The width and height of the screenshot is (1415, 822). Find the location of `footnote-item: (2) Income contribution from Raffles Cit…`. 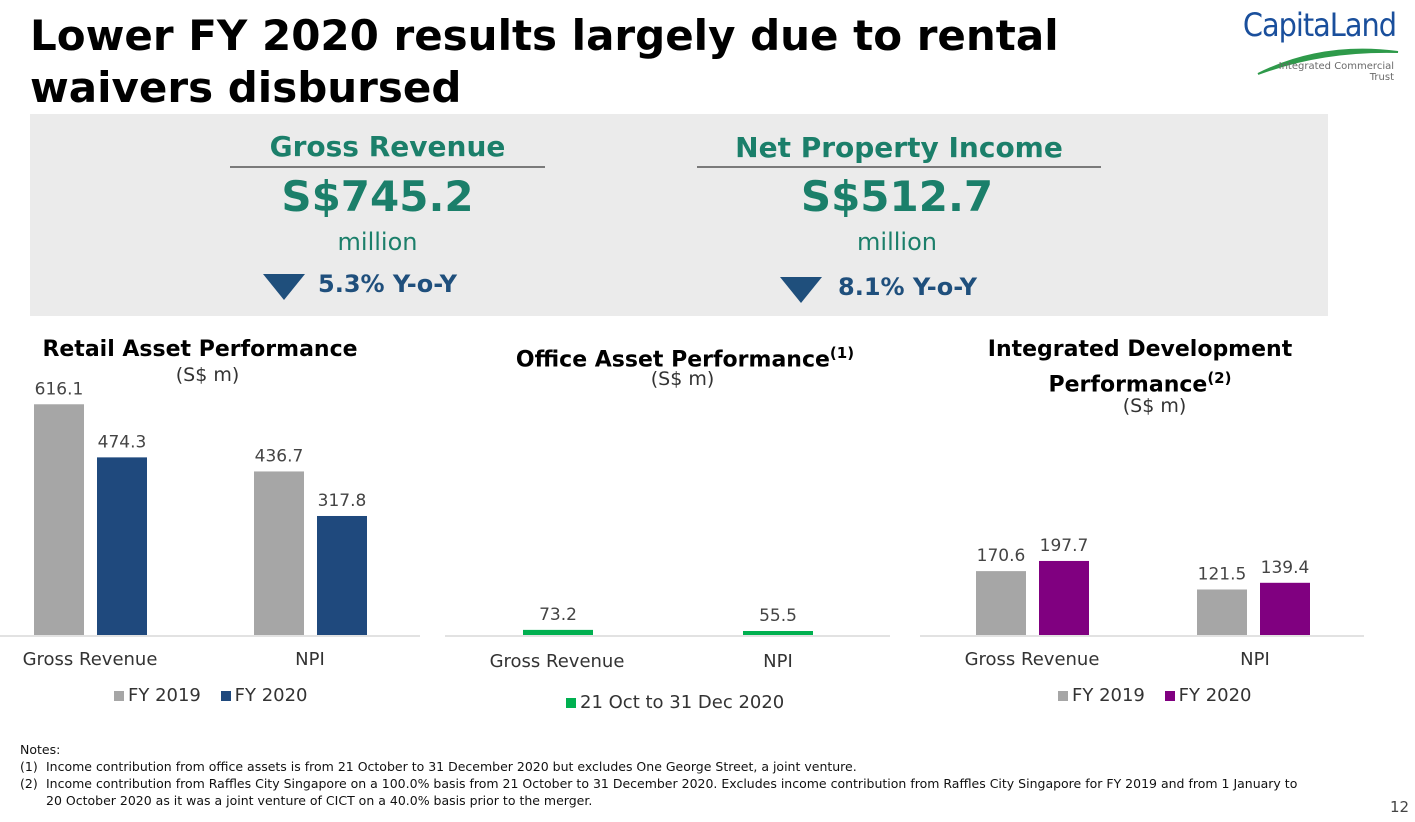

footnote-item: (2) Income contribution from Raffles Cit… is located at coordinates (690, 792).